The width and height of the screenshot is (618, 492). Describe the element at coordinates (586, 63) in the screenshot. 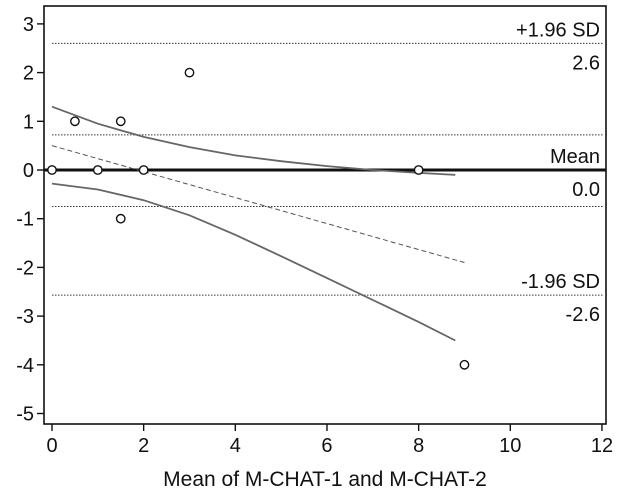

I see `upper_loa-value-label: 2.6` at that location.